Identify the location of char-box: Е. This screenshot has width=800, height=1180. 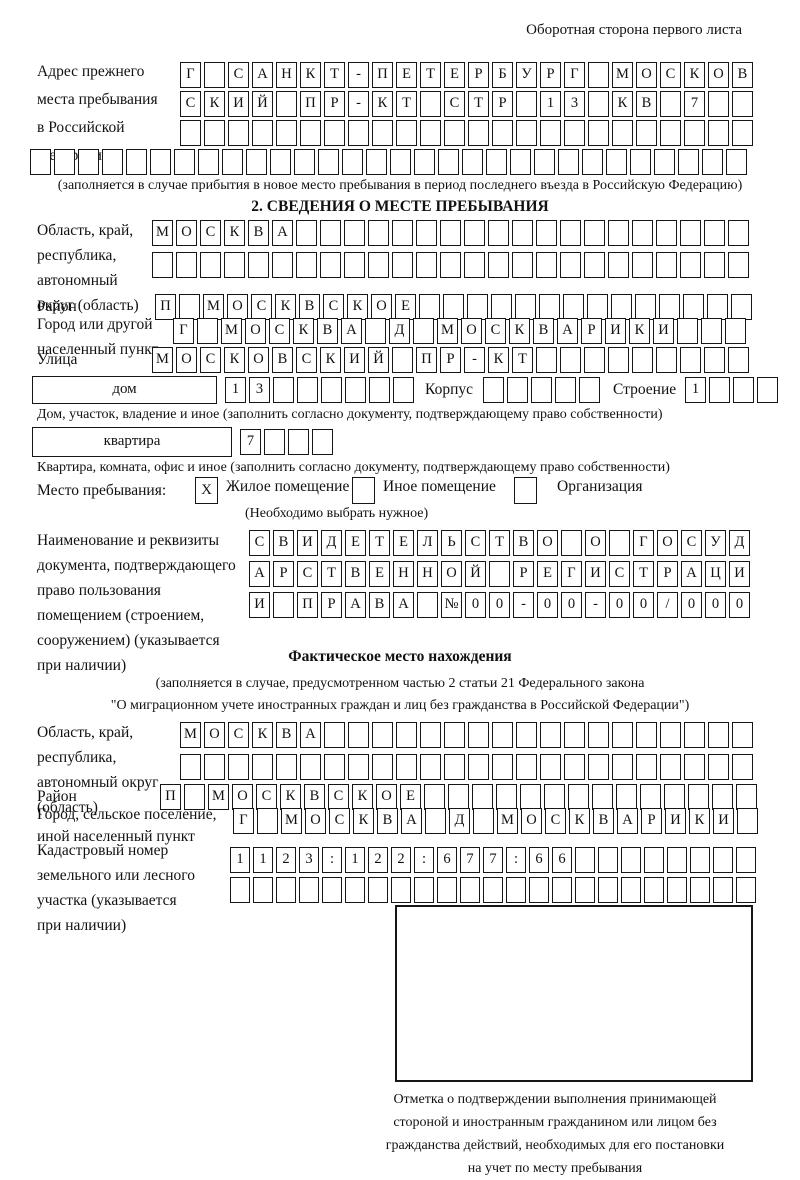
(454, 75).